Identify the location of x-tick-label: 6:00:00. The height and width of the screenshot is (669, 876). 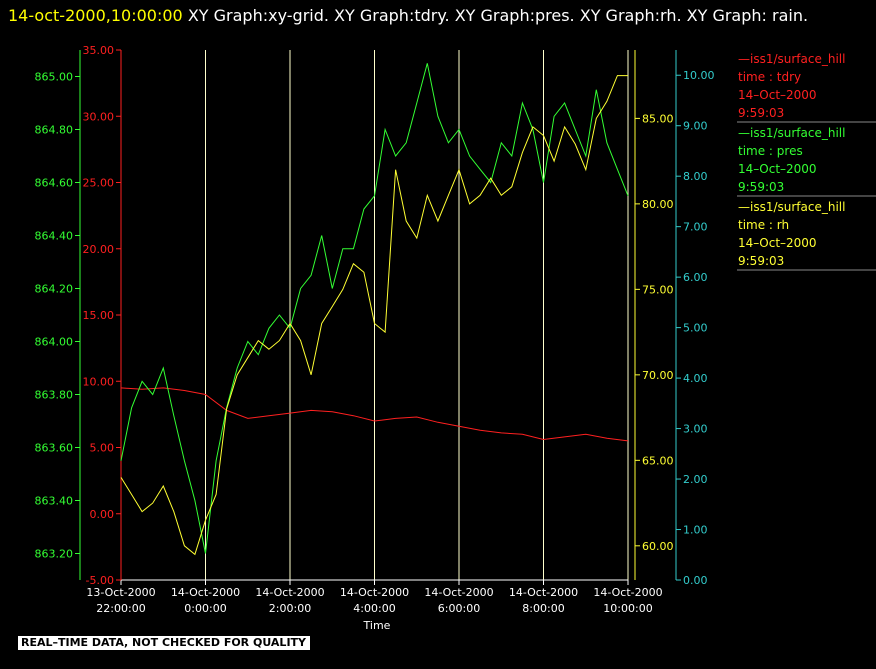
(459, 608).